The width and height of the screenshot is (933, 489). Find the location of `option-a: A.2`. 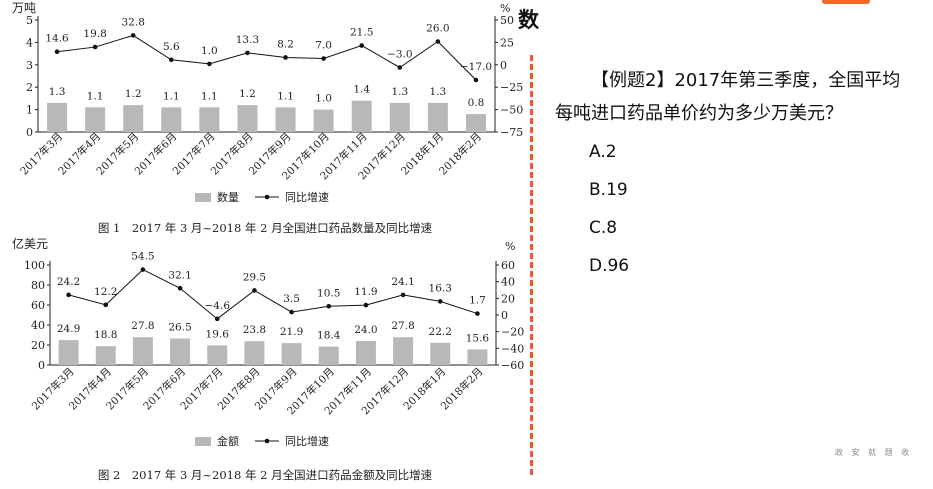

option-a: A.2 is located at coordinates (752, 152).